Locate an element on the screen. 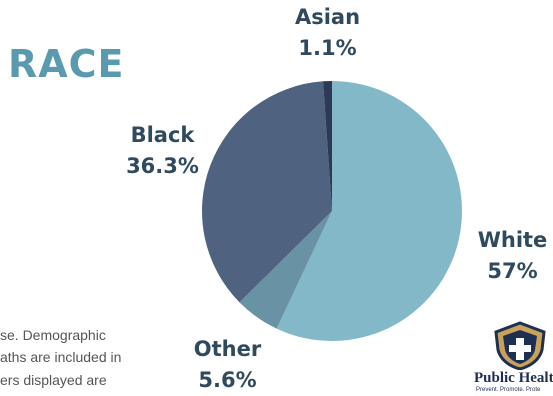 The image size is (553, 396). slice-label-other-value: 5.6% is located at coordinates (227, 380).